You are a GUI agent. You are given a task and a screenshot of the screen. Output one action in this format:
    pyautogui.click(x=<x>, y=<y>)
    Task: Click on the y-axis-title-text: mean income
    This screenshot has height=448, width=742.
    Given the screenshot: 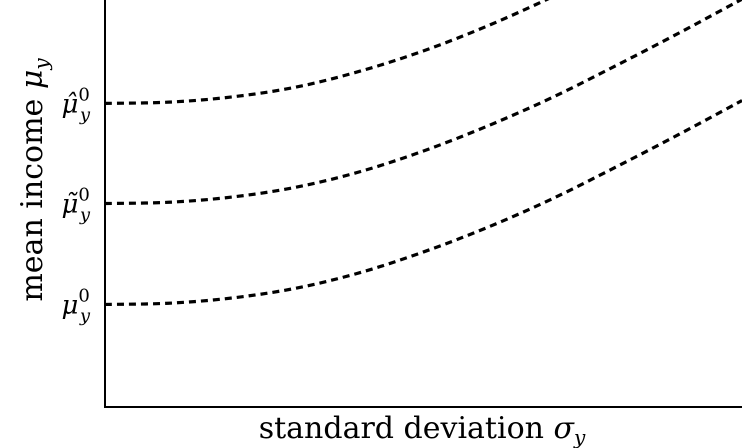 What is the action you would take?
    pyautogui.click(x=32, y=195)
    